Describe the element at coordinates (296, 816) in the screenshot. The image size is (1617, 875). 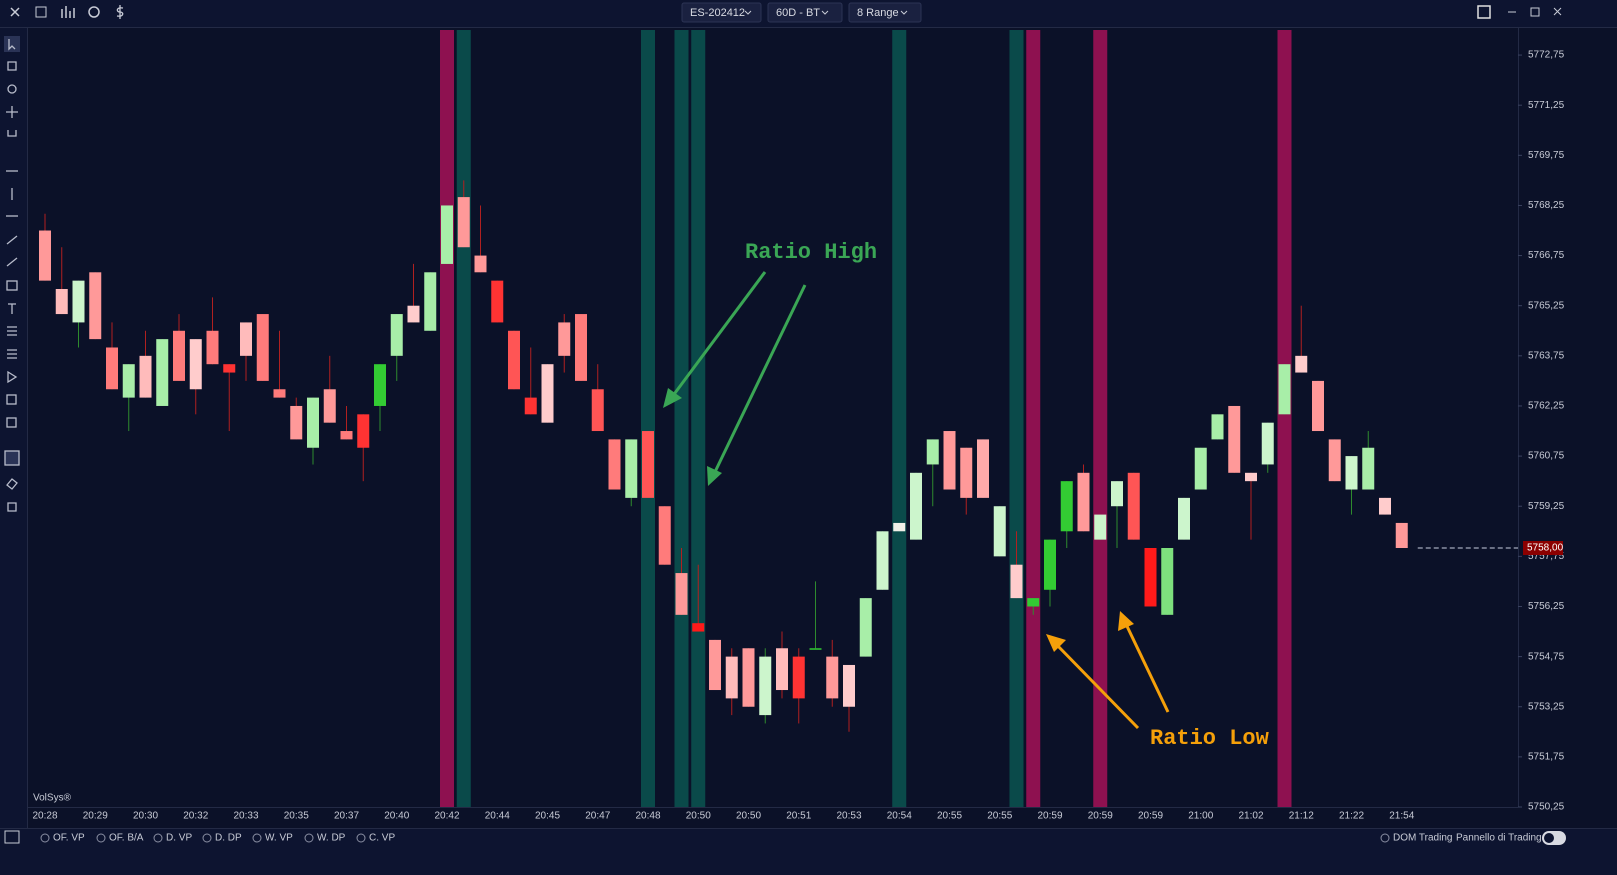
I see `x-tick-label: 20:35` at that location.